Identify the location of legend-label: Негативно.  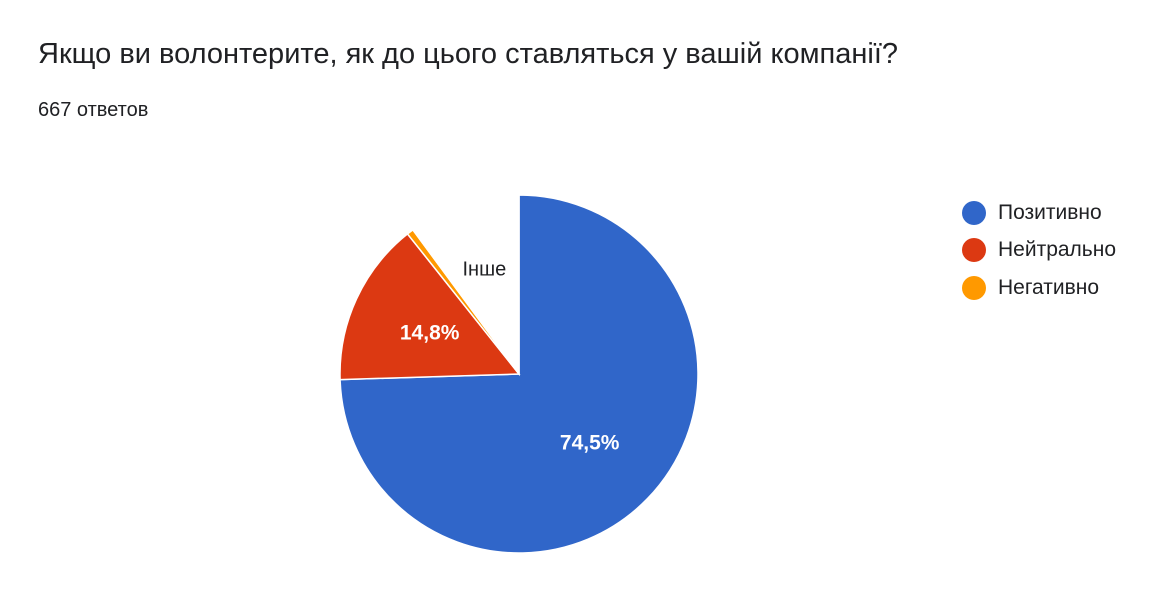
(1049, 287).